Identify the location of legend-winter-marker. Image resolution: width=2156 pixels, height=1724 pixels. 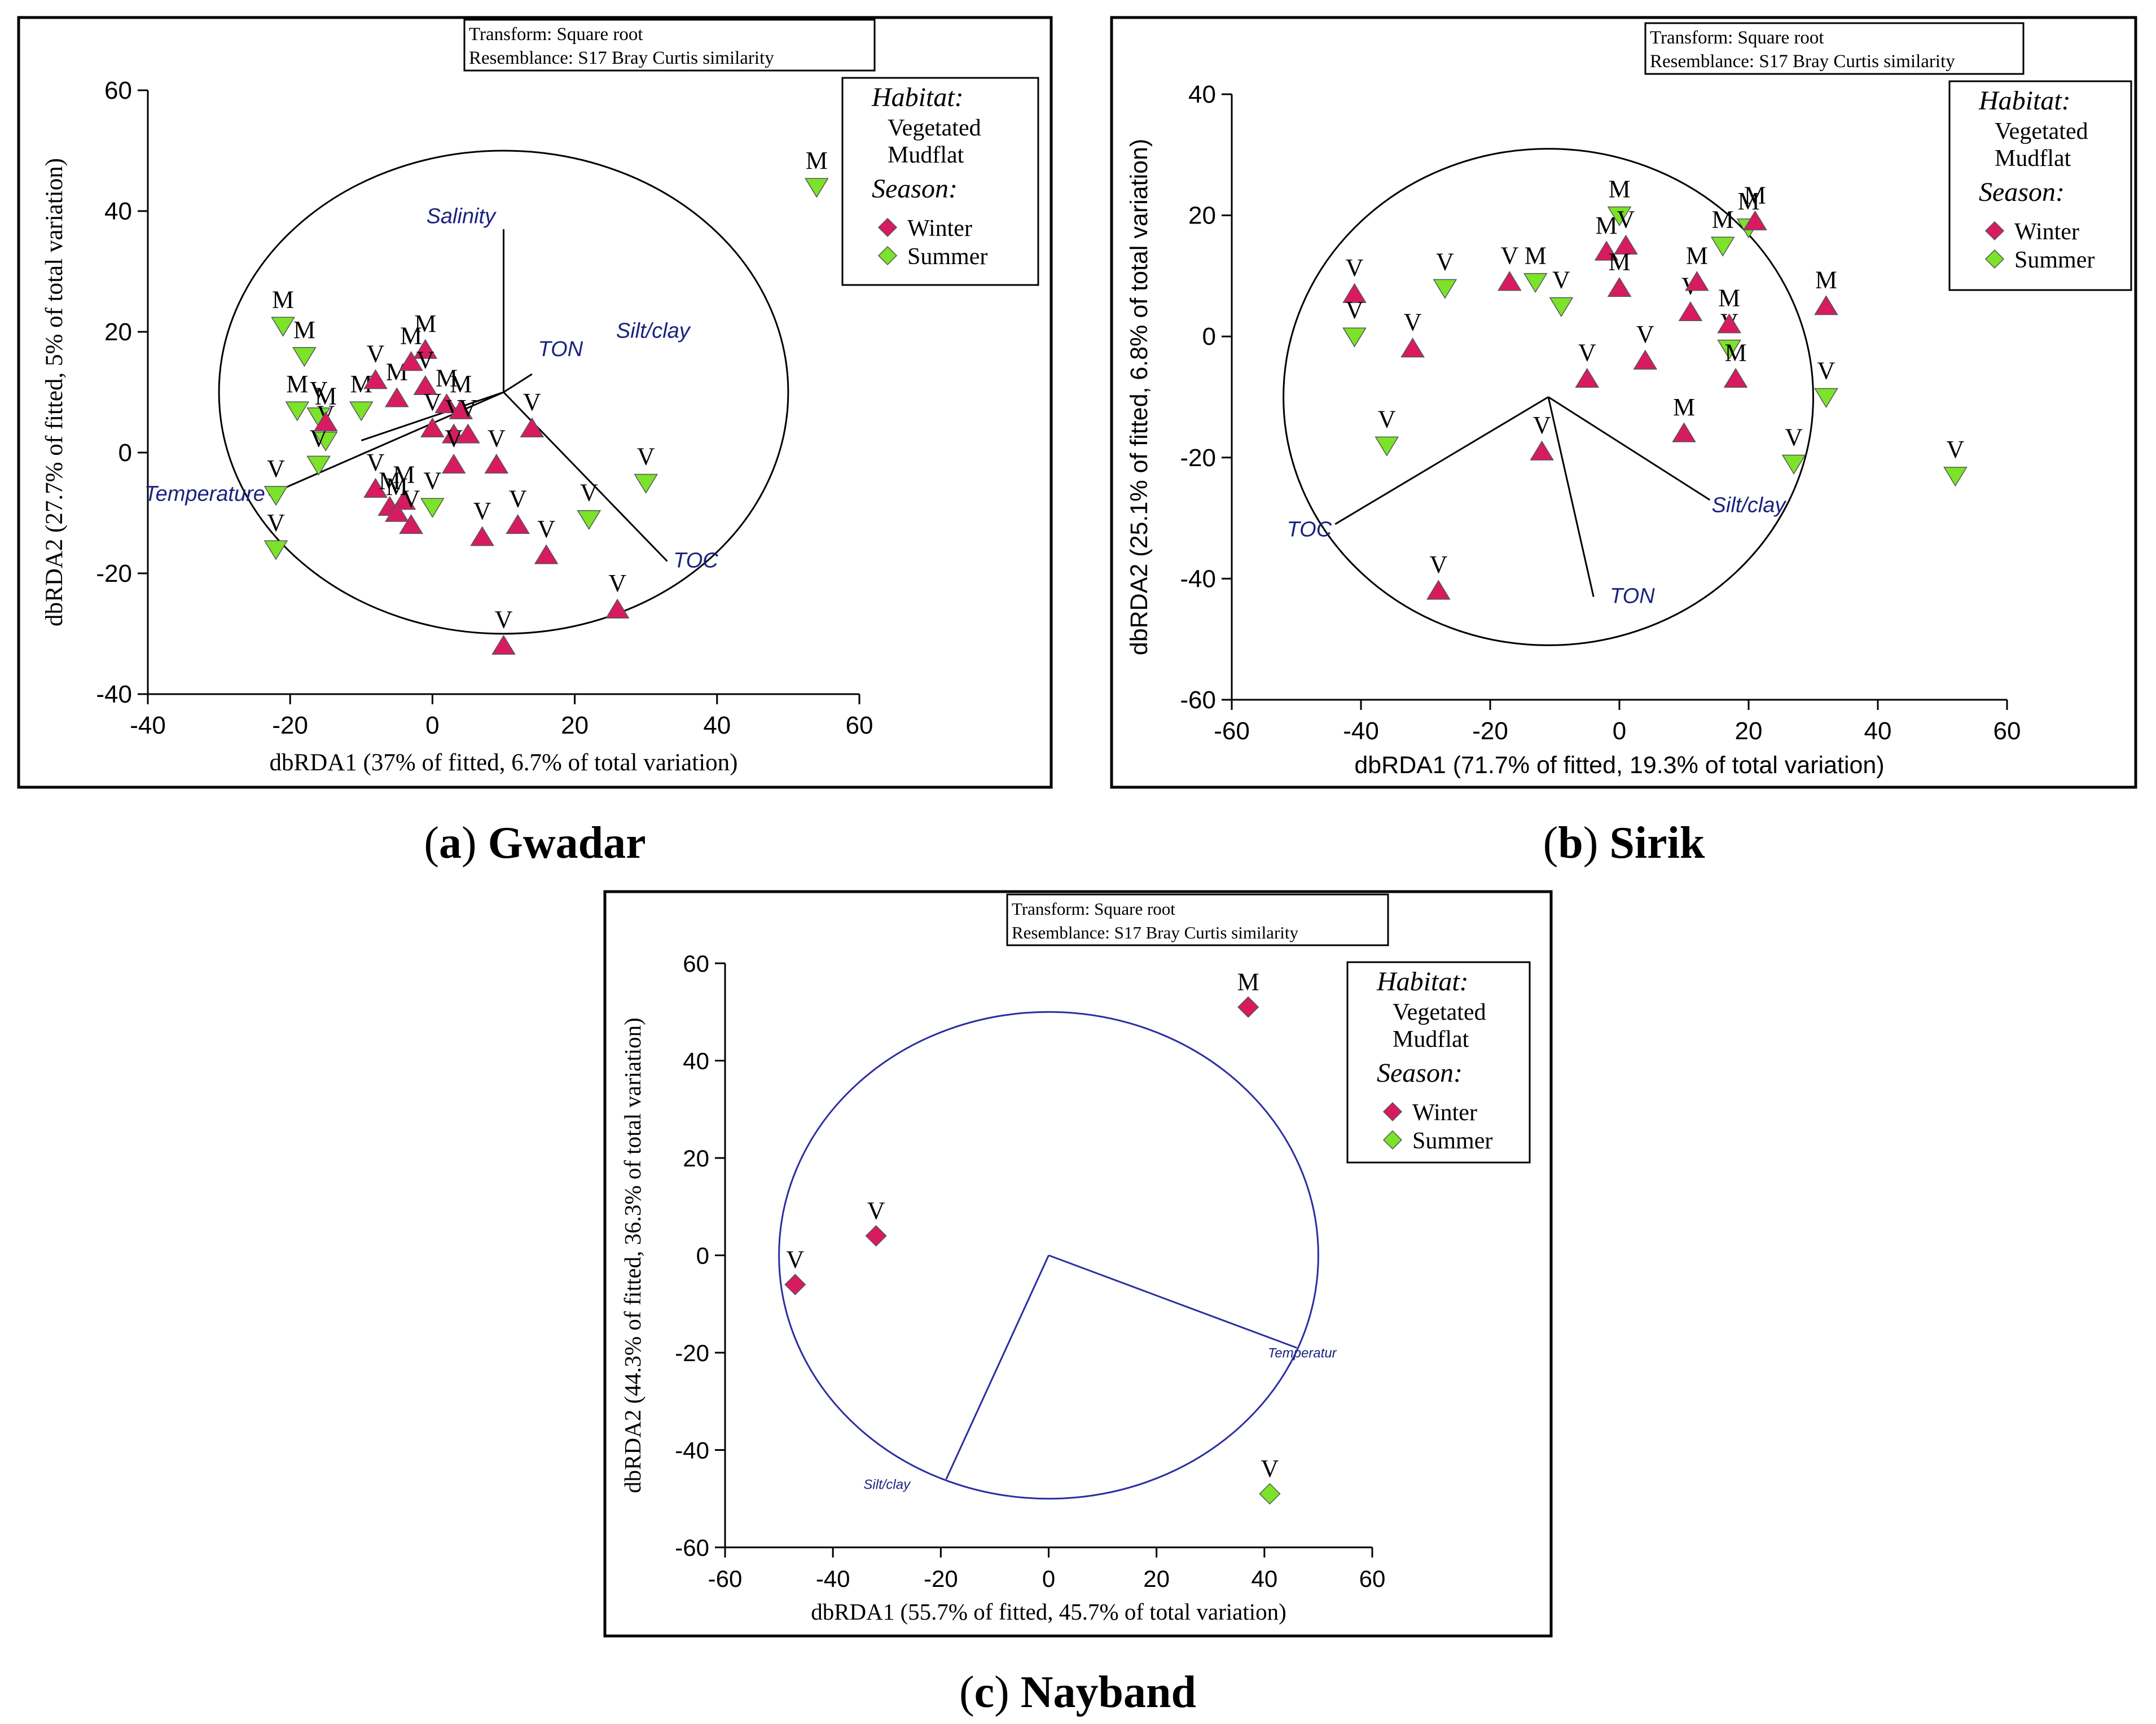
(1392, 1112).